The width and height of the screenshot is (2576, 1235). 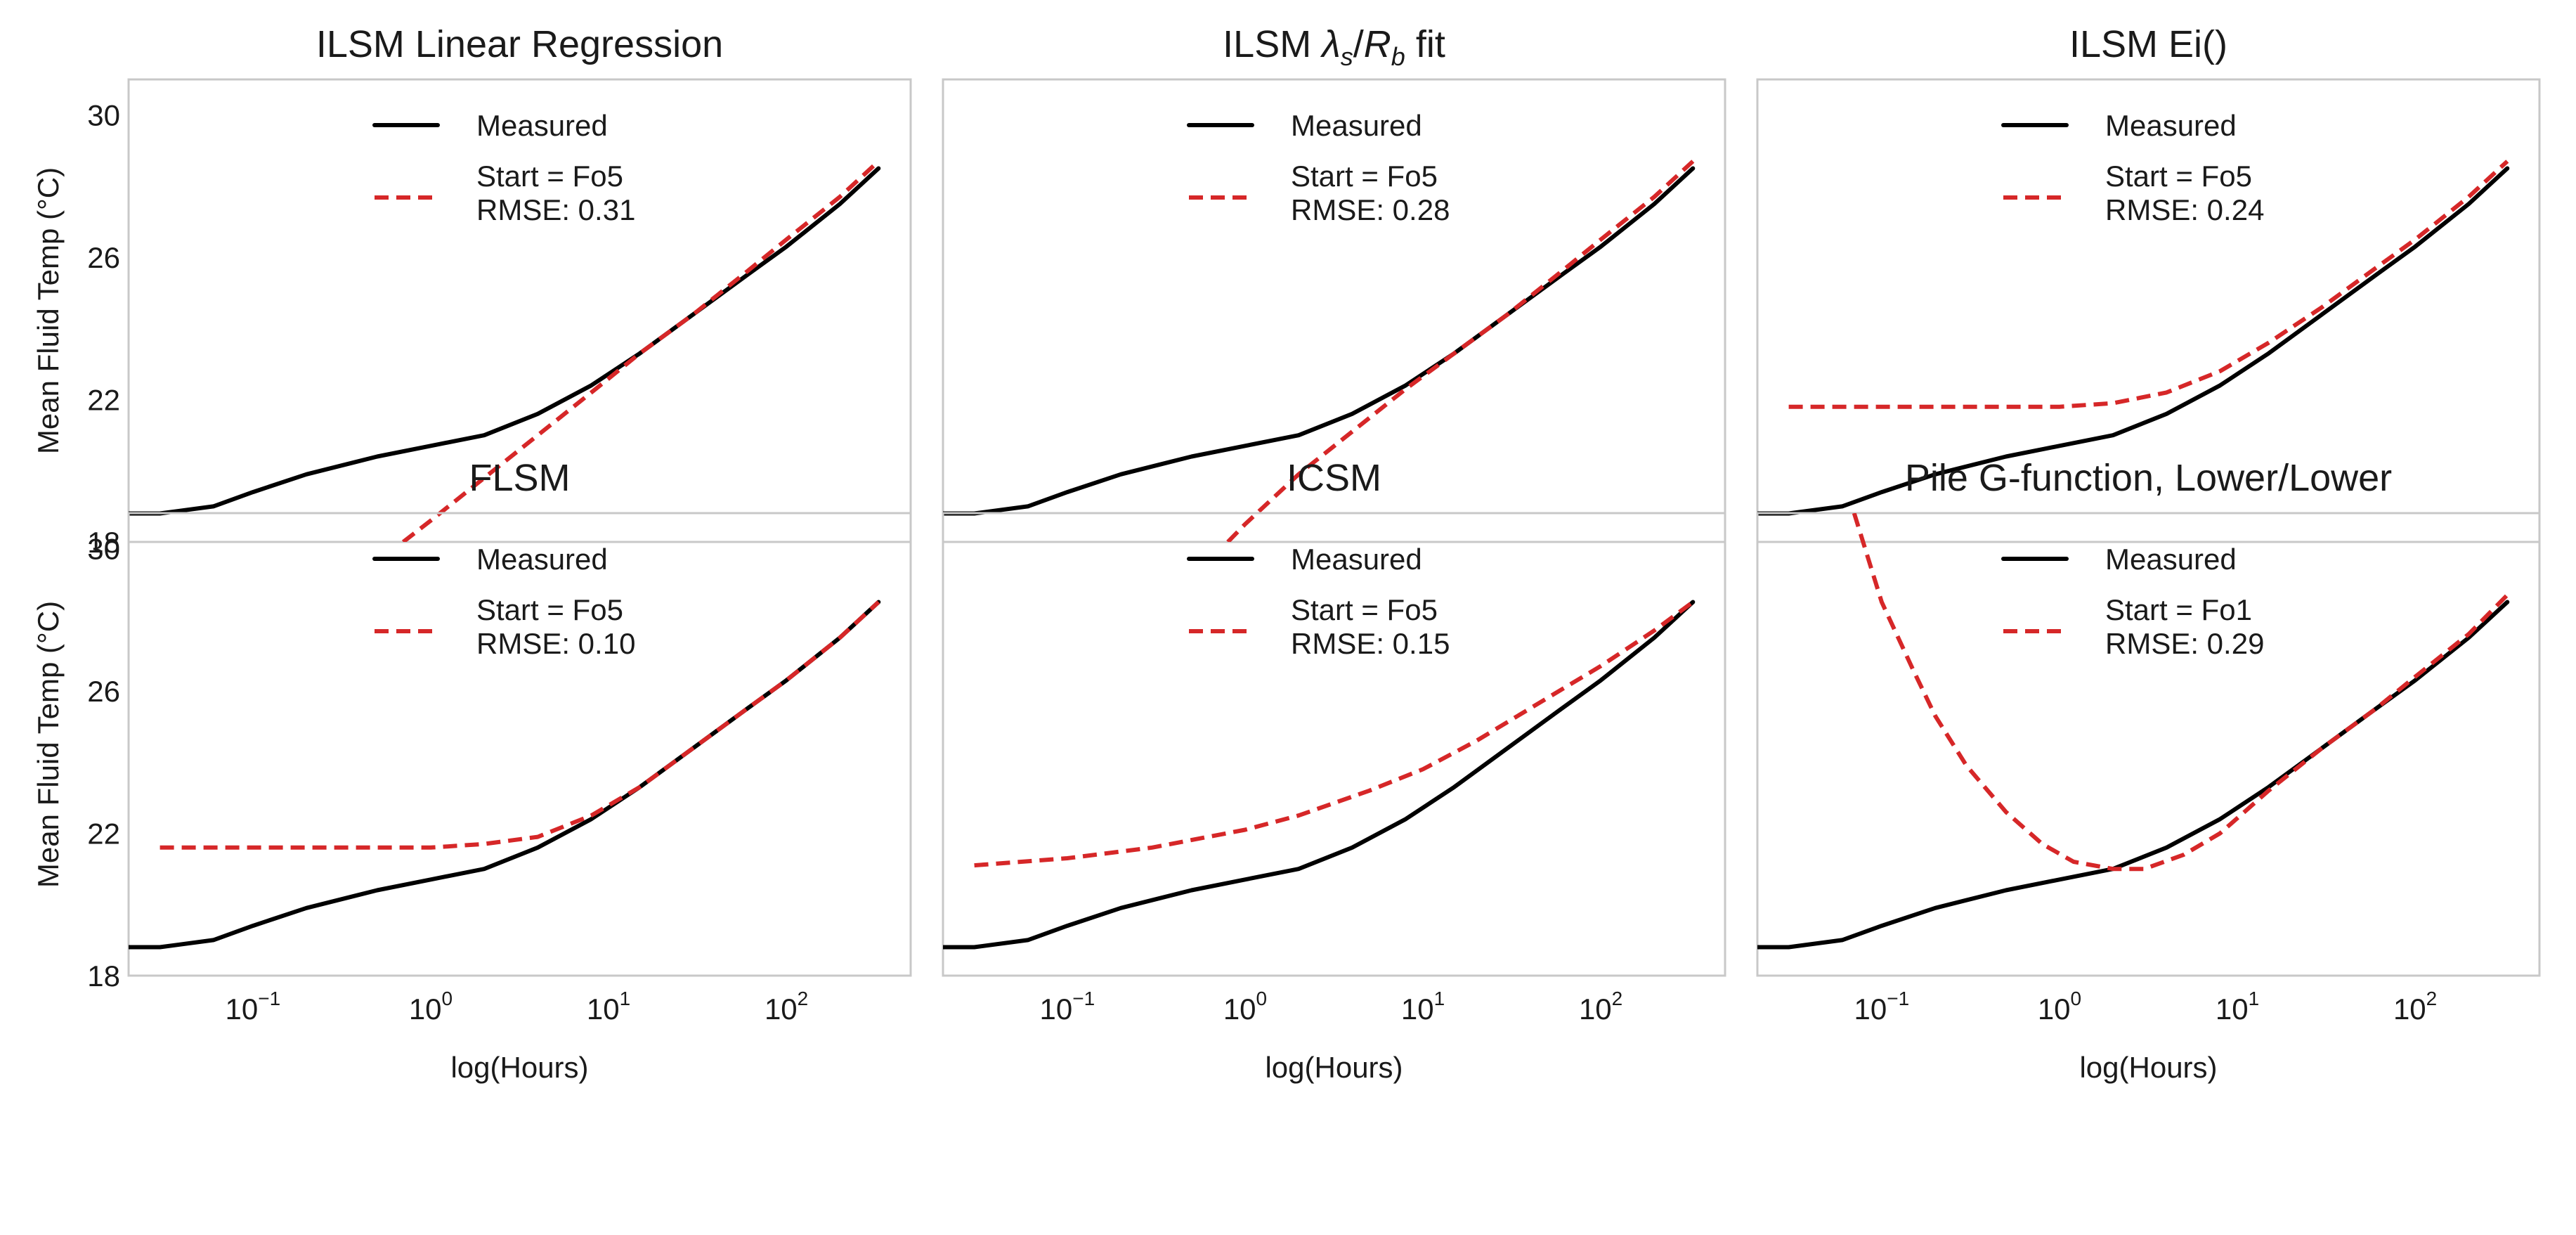 I want to click on legend-fit-label: Start = Fo5 RMSE: 0.28, so click(x=1370, y=193).